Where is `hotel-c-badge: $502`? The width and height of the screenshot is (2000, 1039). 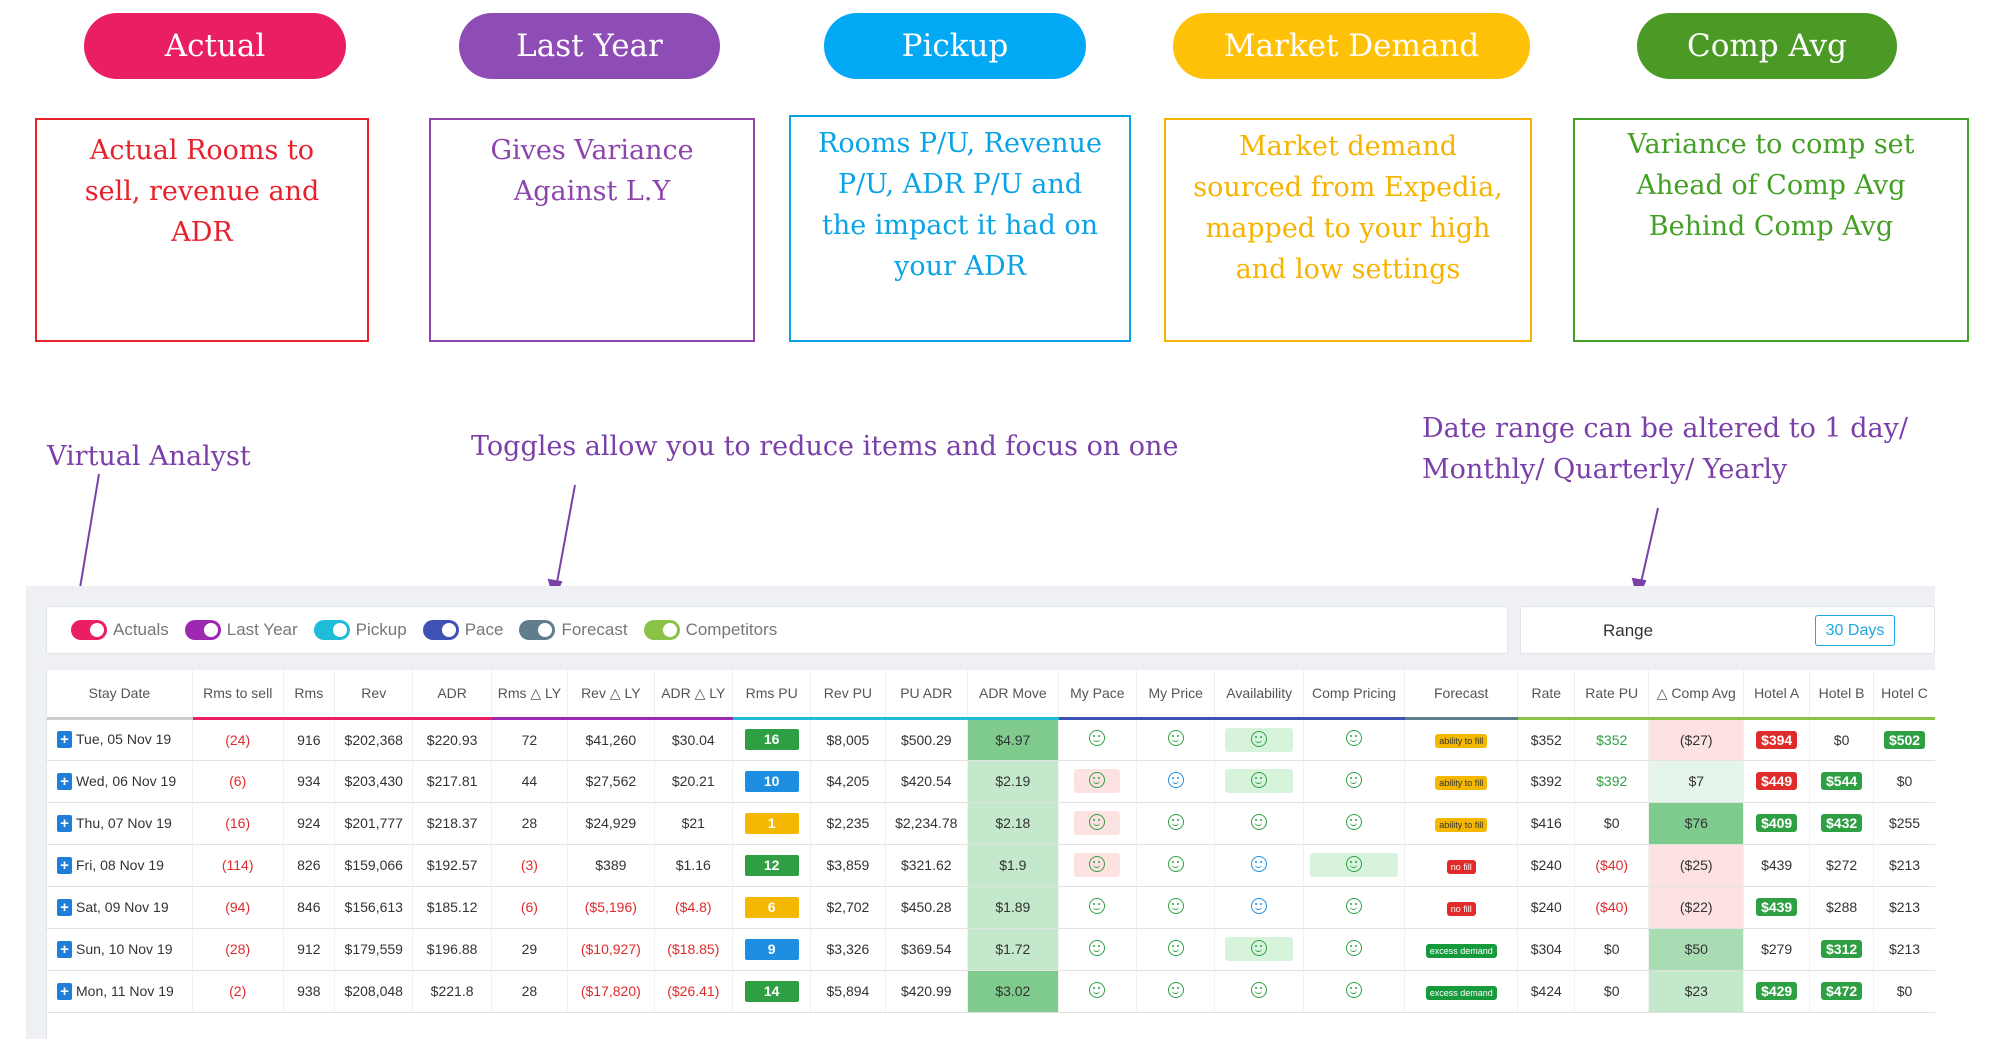 hotel-c-badge: $502 is located at coordinates (1904, 739).